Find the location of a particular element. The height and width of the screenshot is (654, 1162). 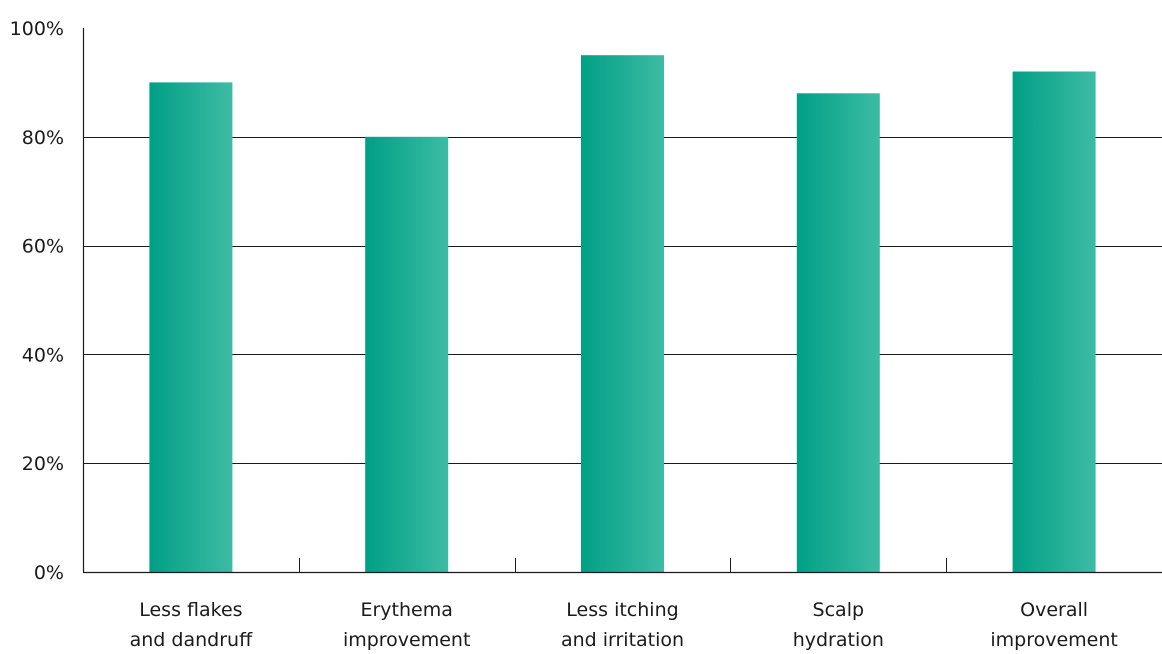

x-category-label: Less itching and irritation is located at coordinates (622, 625).